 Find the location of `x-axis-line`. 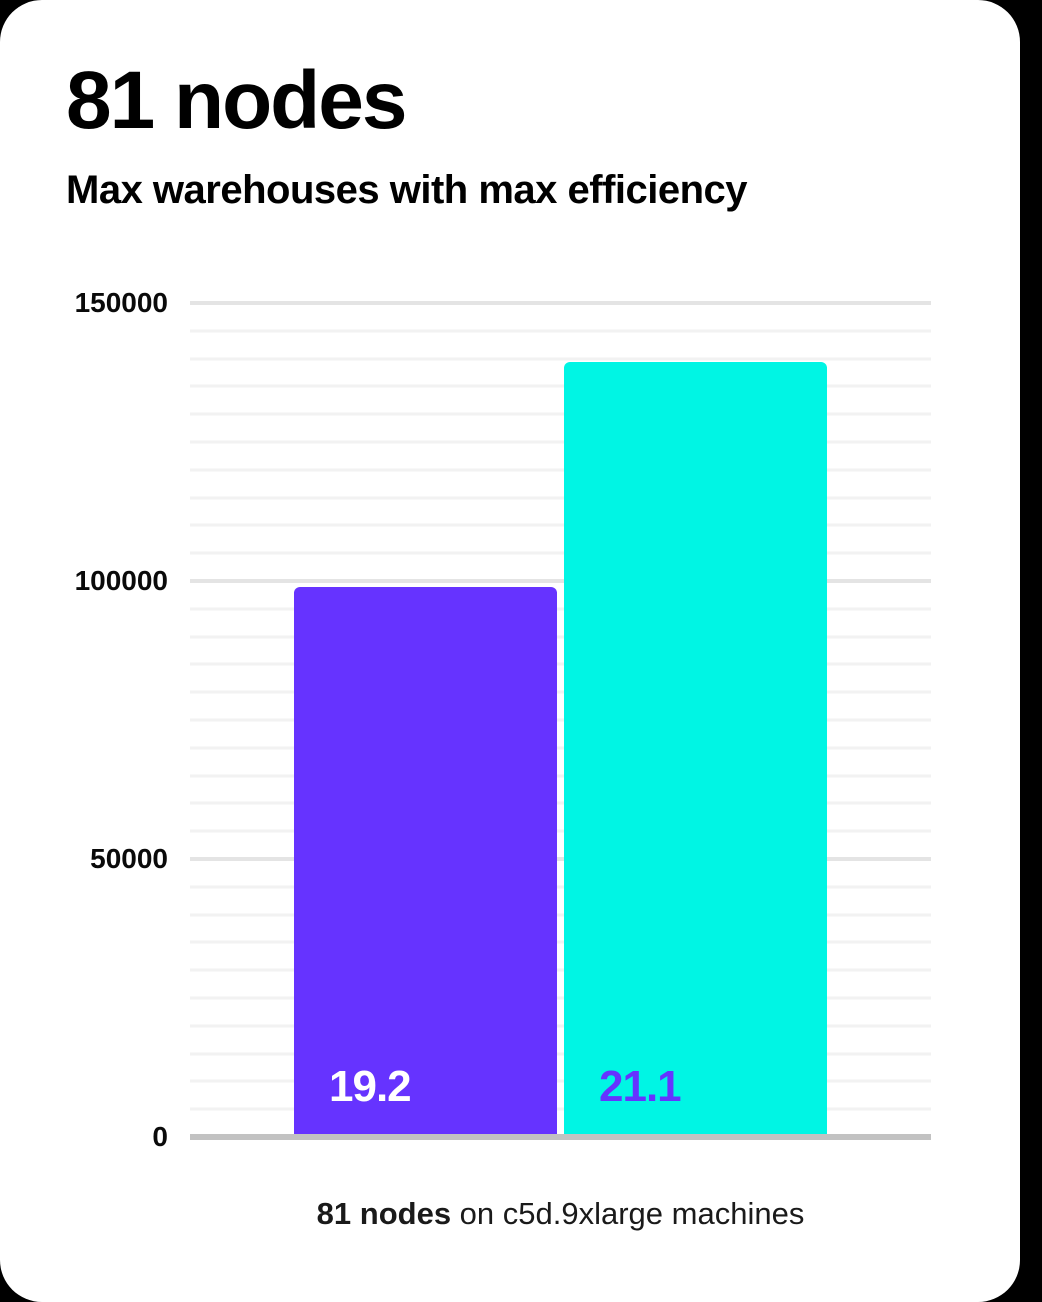

x-axis-line is located at coordinates (560, 1137).